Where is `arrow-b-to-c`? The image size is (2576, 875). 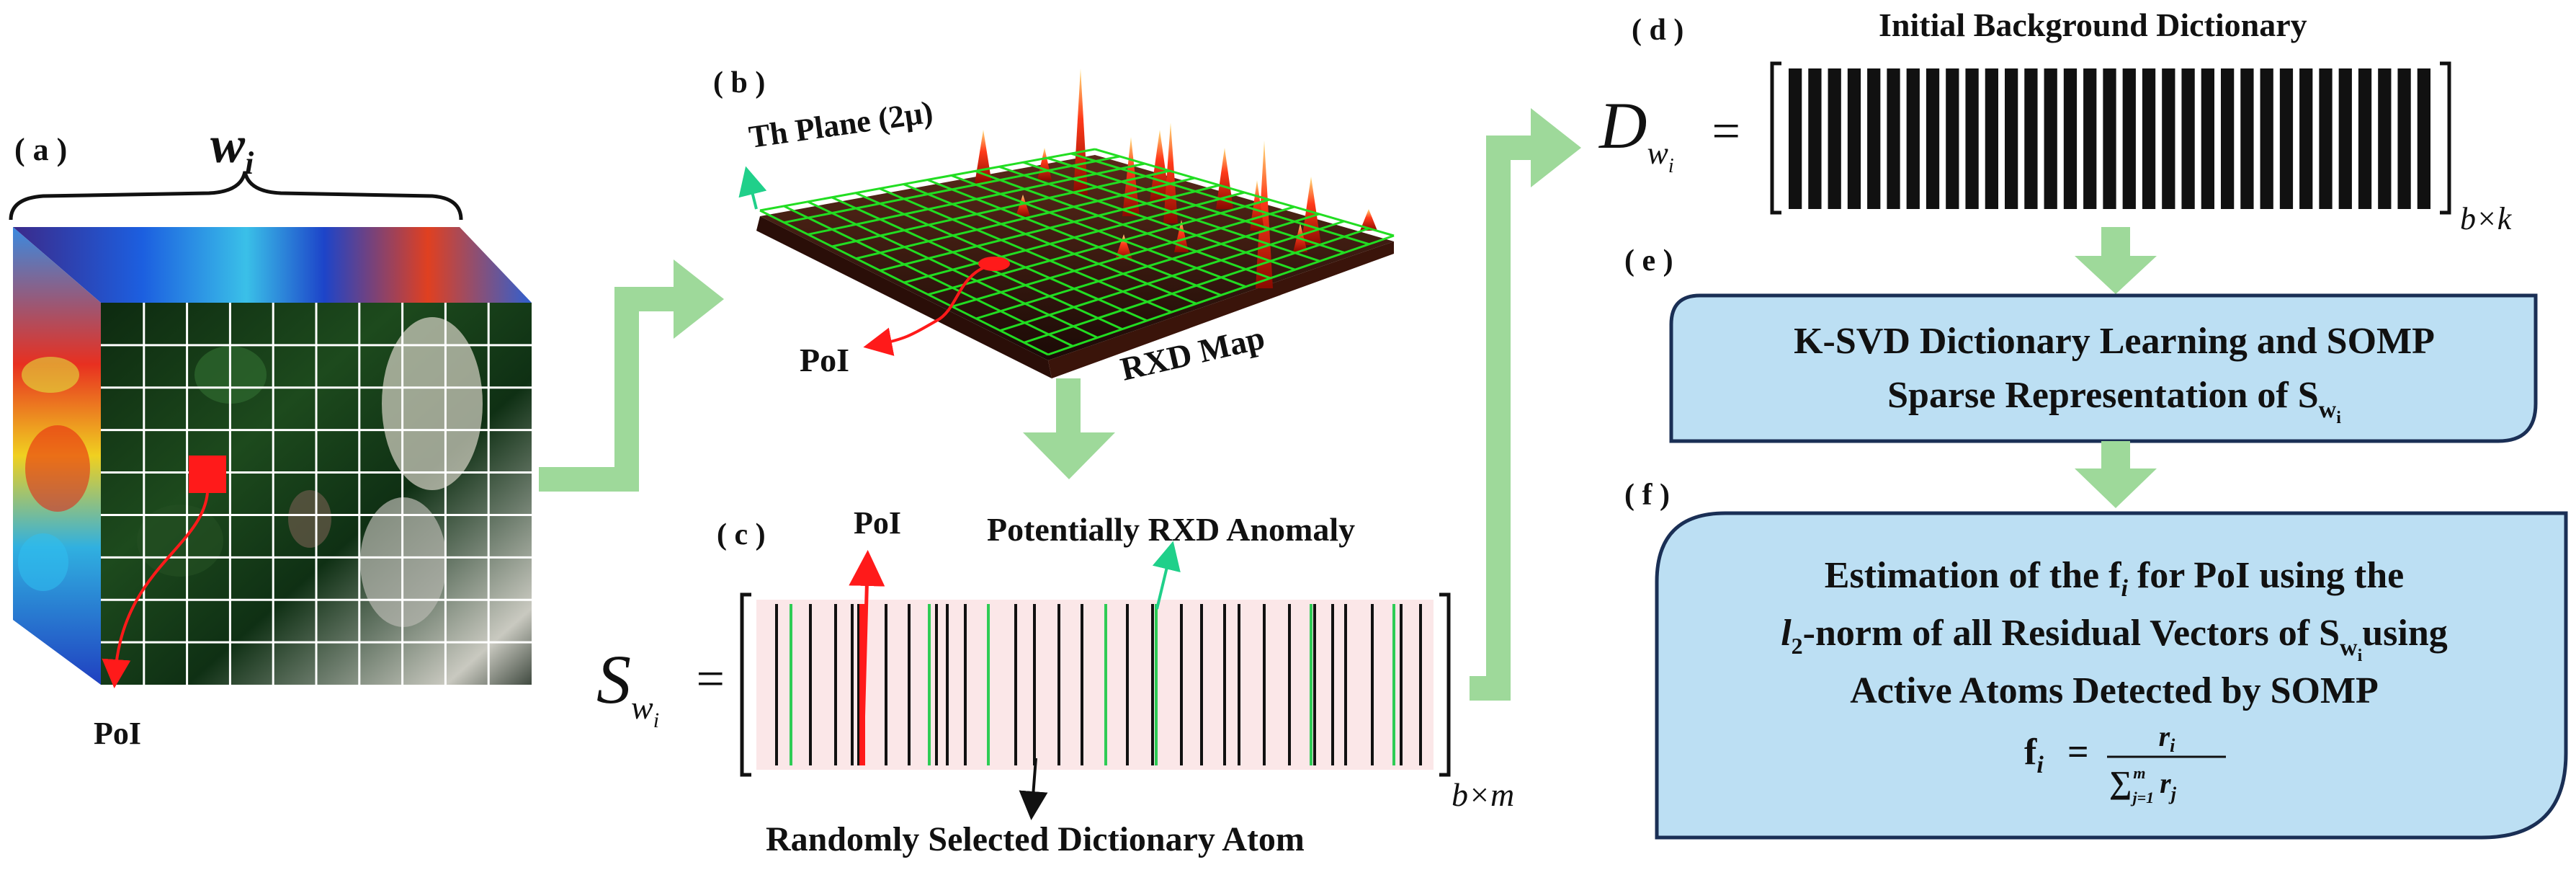
arrow-b-to-c is located at coordinates (1068, 407).